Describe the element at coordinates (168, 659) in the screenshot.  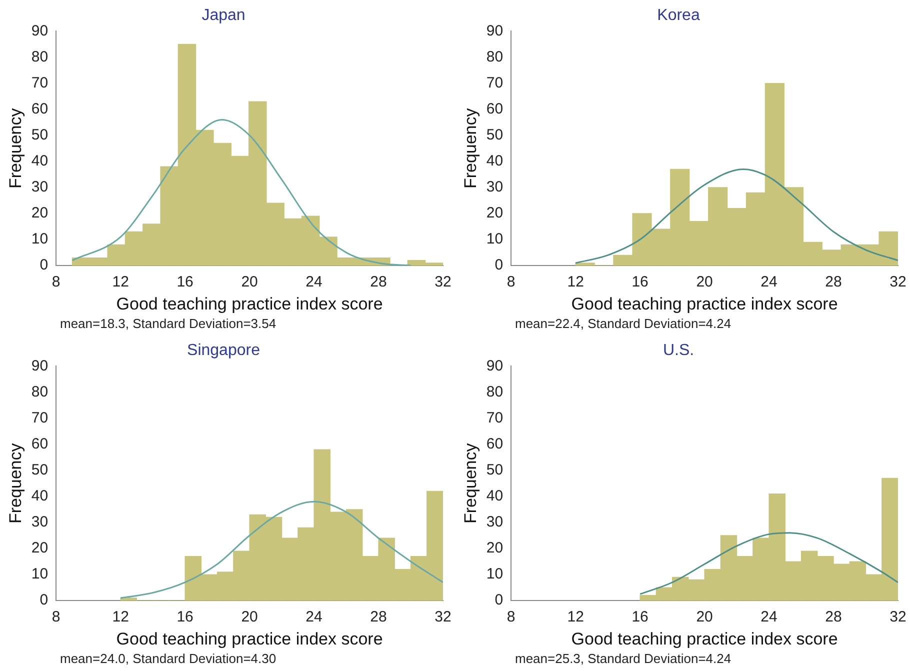
I see `text: mean=24.0, Standard Deviation=4.30` at that location.